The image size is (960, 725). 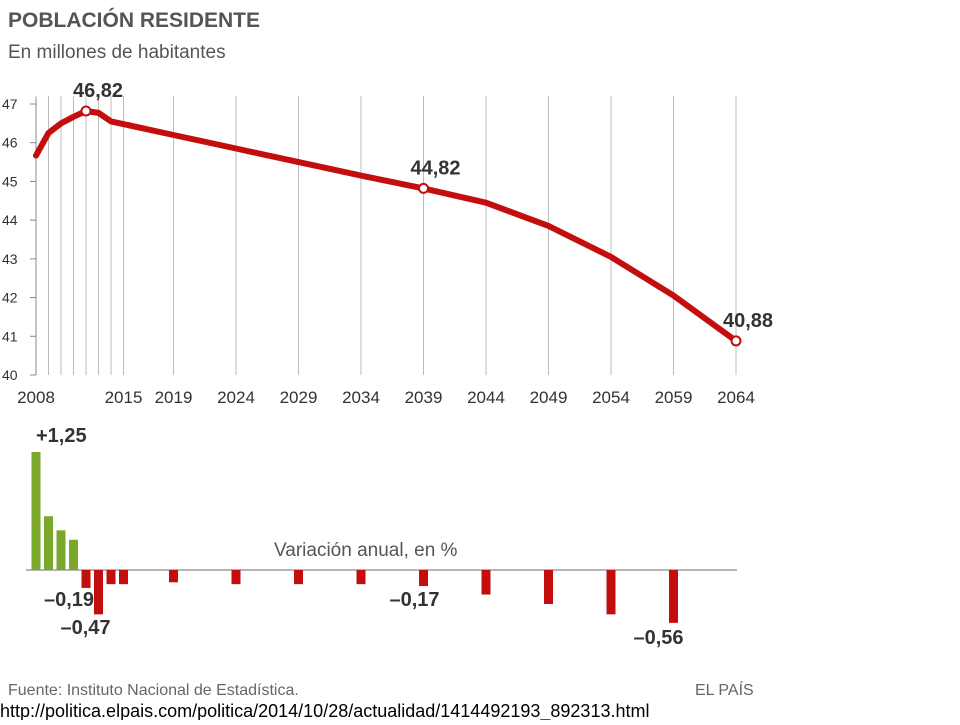 What do you see at coordinates (549, 397) in the screenshot?
I see `x-tick-label: 2049` at bounding box center [549, 397].